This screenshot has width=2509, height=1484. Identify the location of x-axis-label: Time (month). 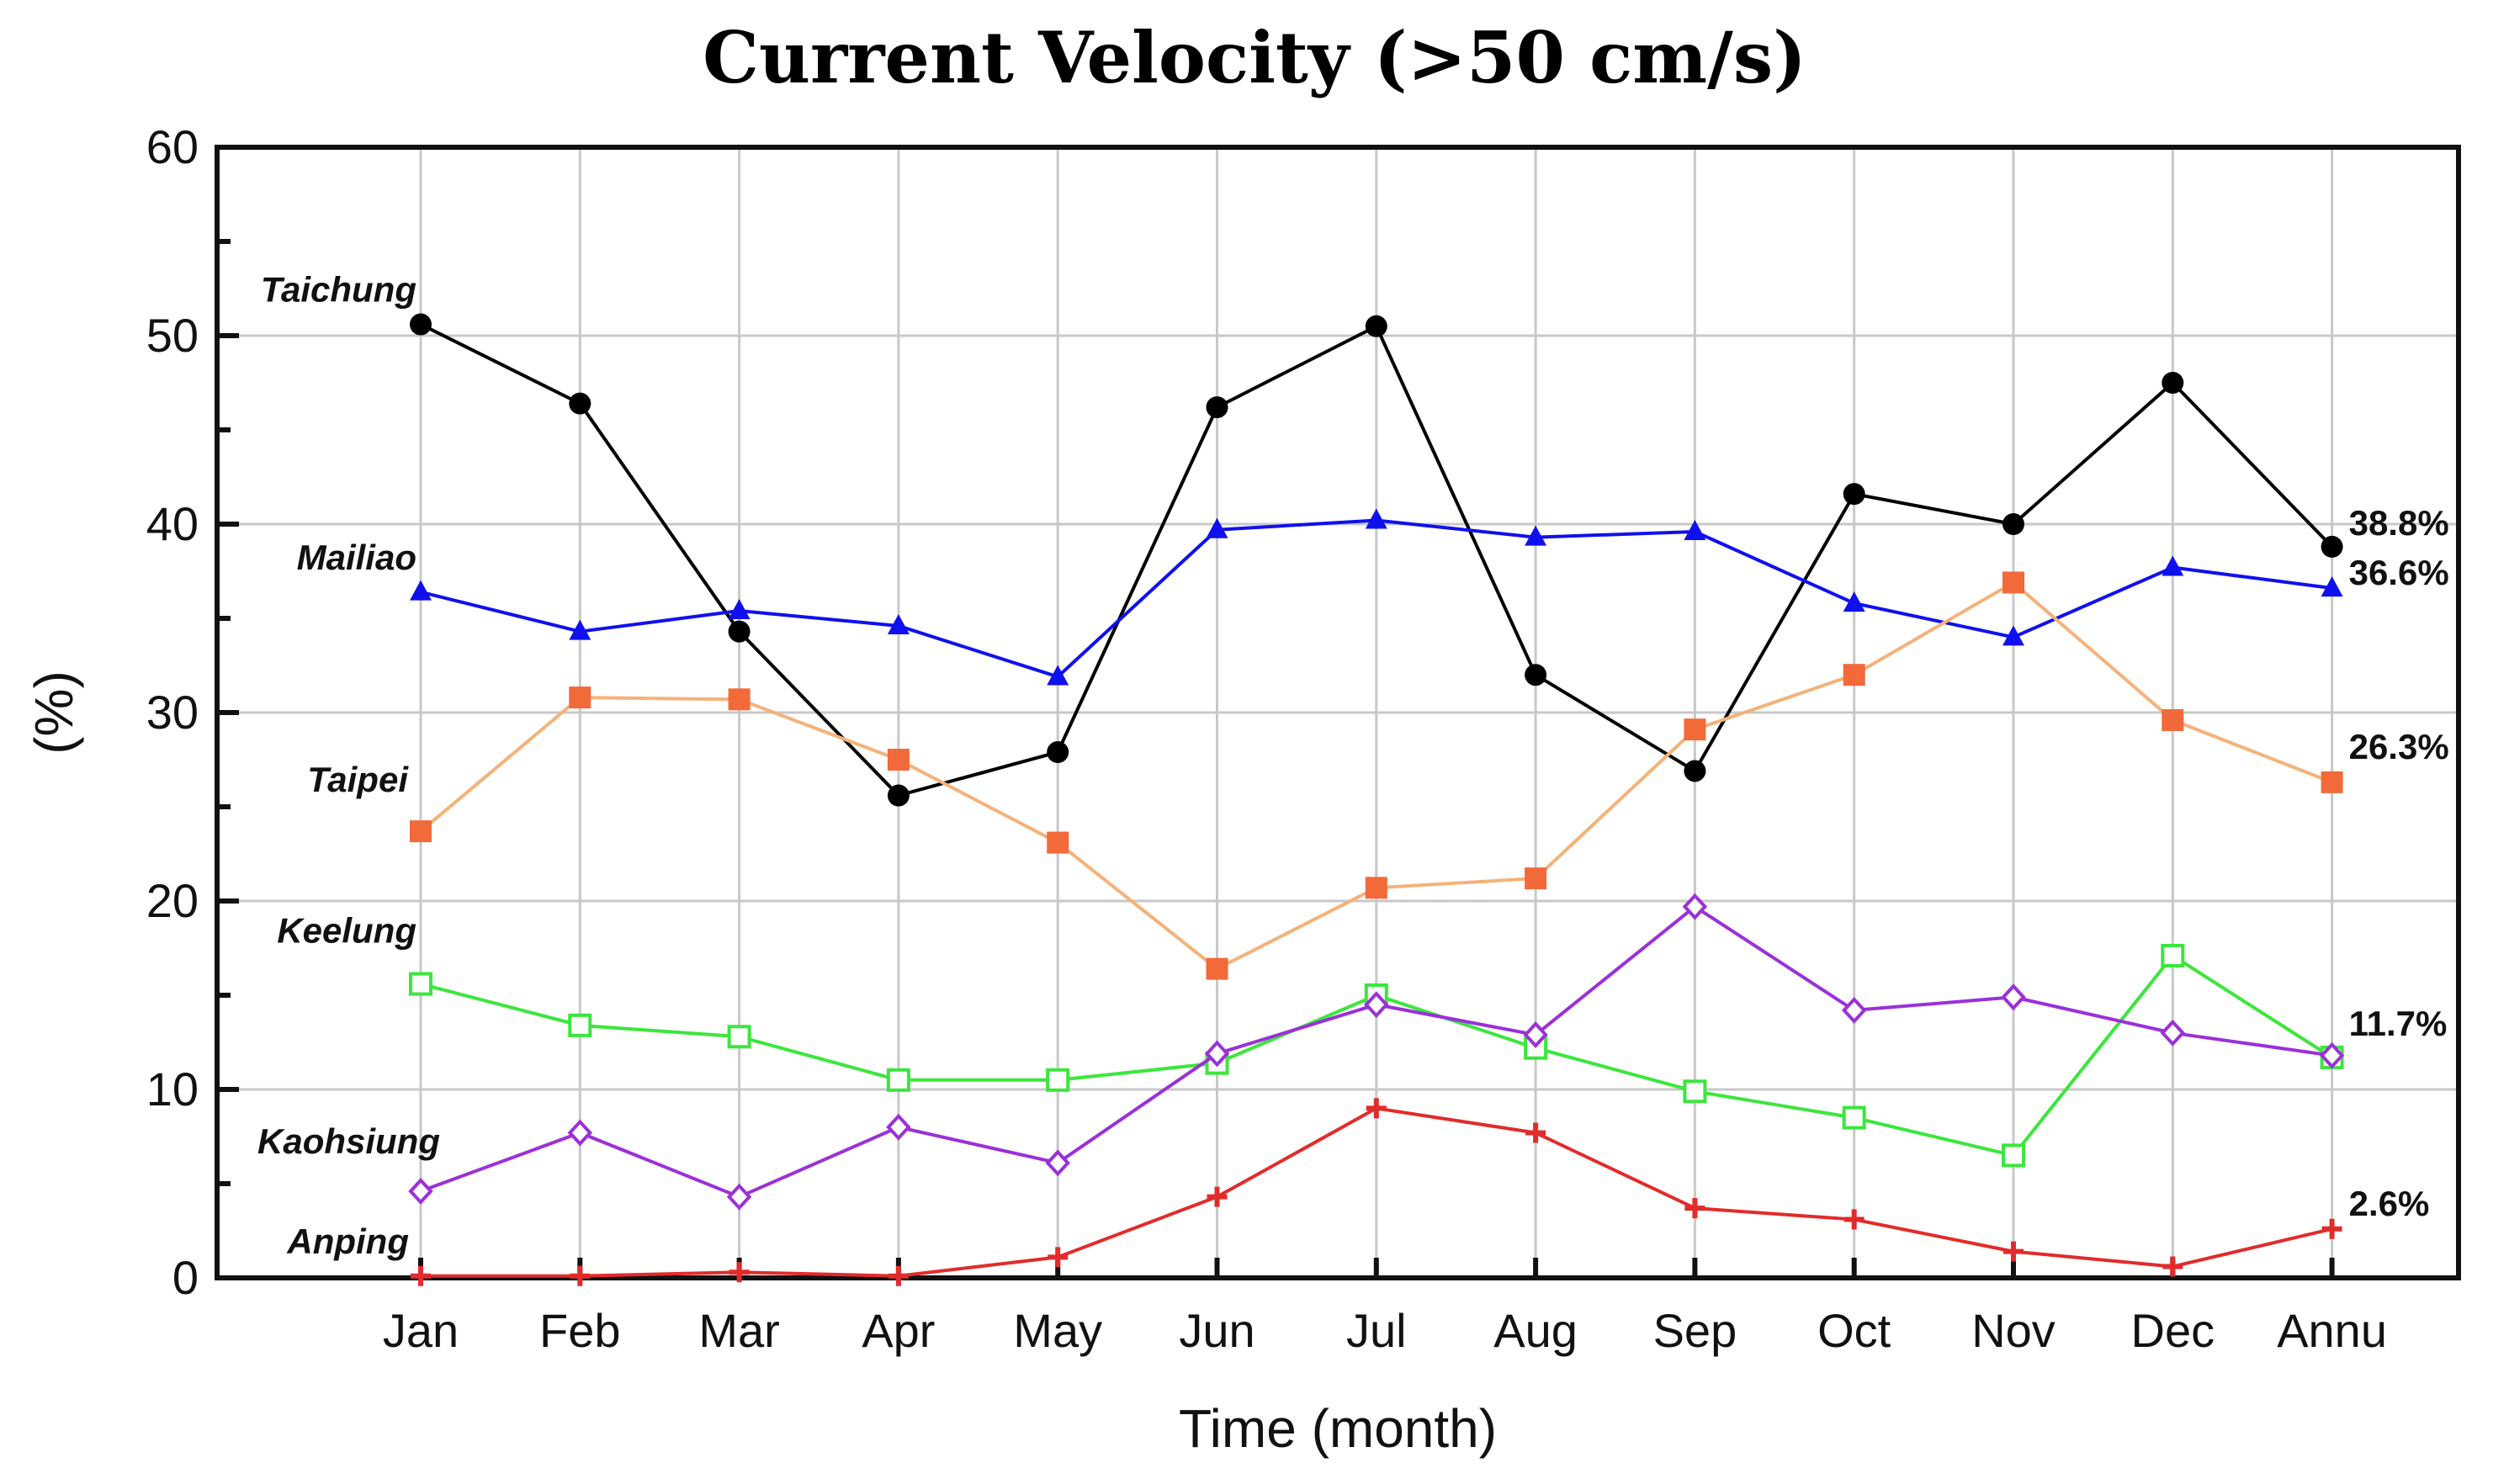
(1338, 1428).